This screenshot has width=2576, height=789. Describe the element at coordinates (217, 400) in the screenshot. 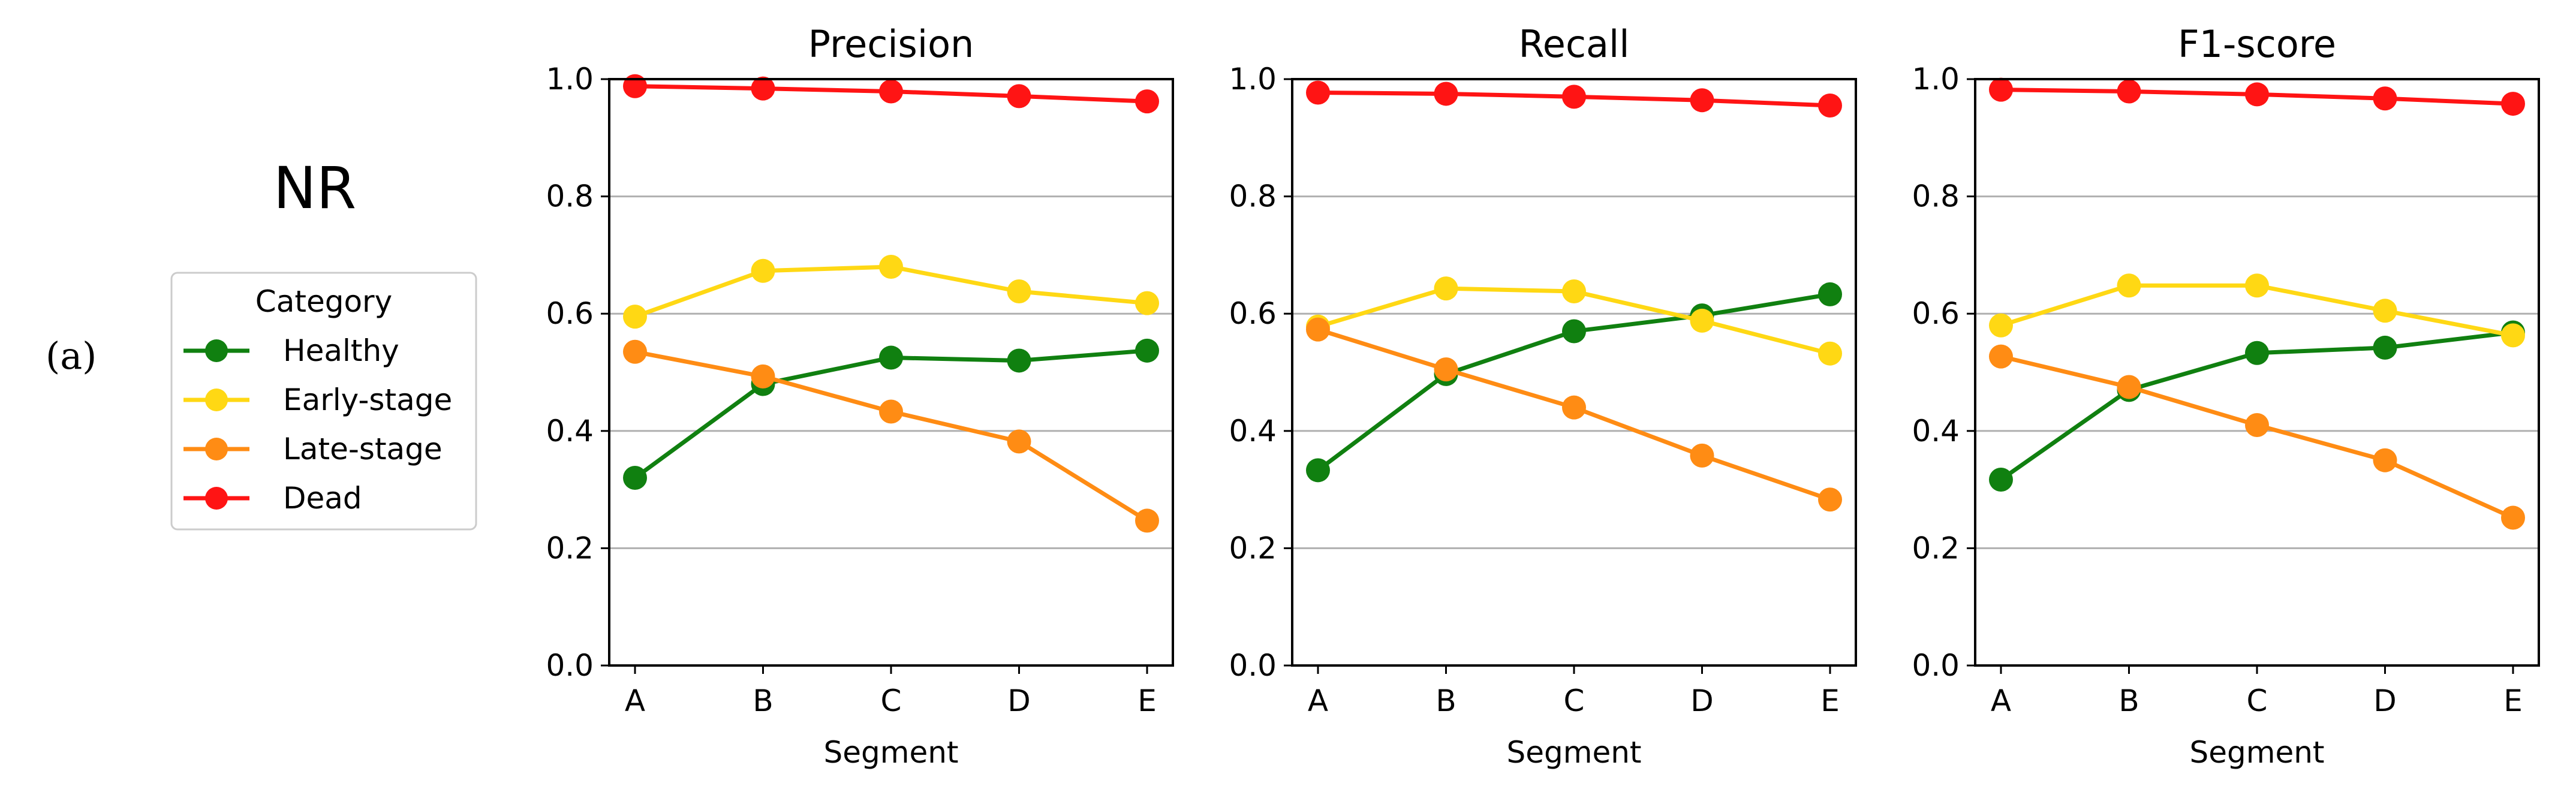

I see `legend-marker-early-stage` at that location.